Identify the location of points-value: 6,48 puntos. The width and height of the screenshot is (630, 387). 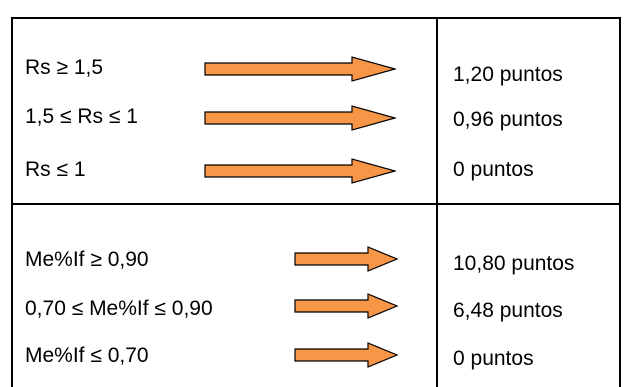
(508, 310).